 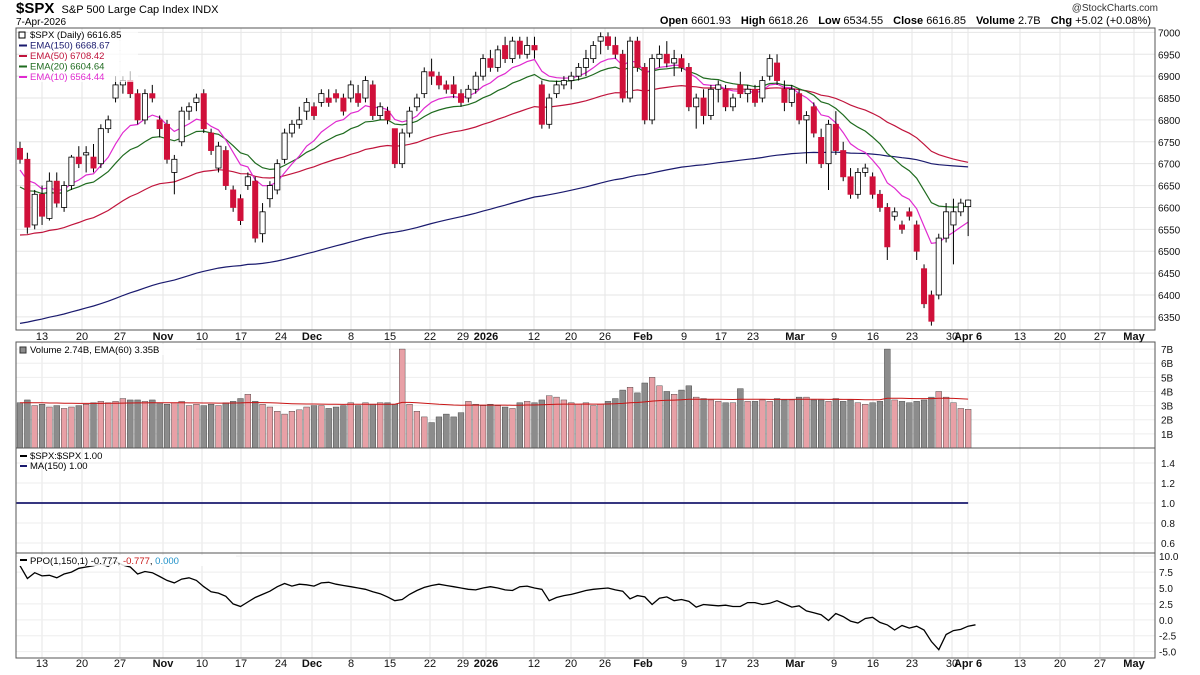 What do you see at coordinates (1113, 21) in the screenshot?
I see `change-value: +5.02 (+0.08%)` at bounding box center [1113, 21].